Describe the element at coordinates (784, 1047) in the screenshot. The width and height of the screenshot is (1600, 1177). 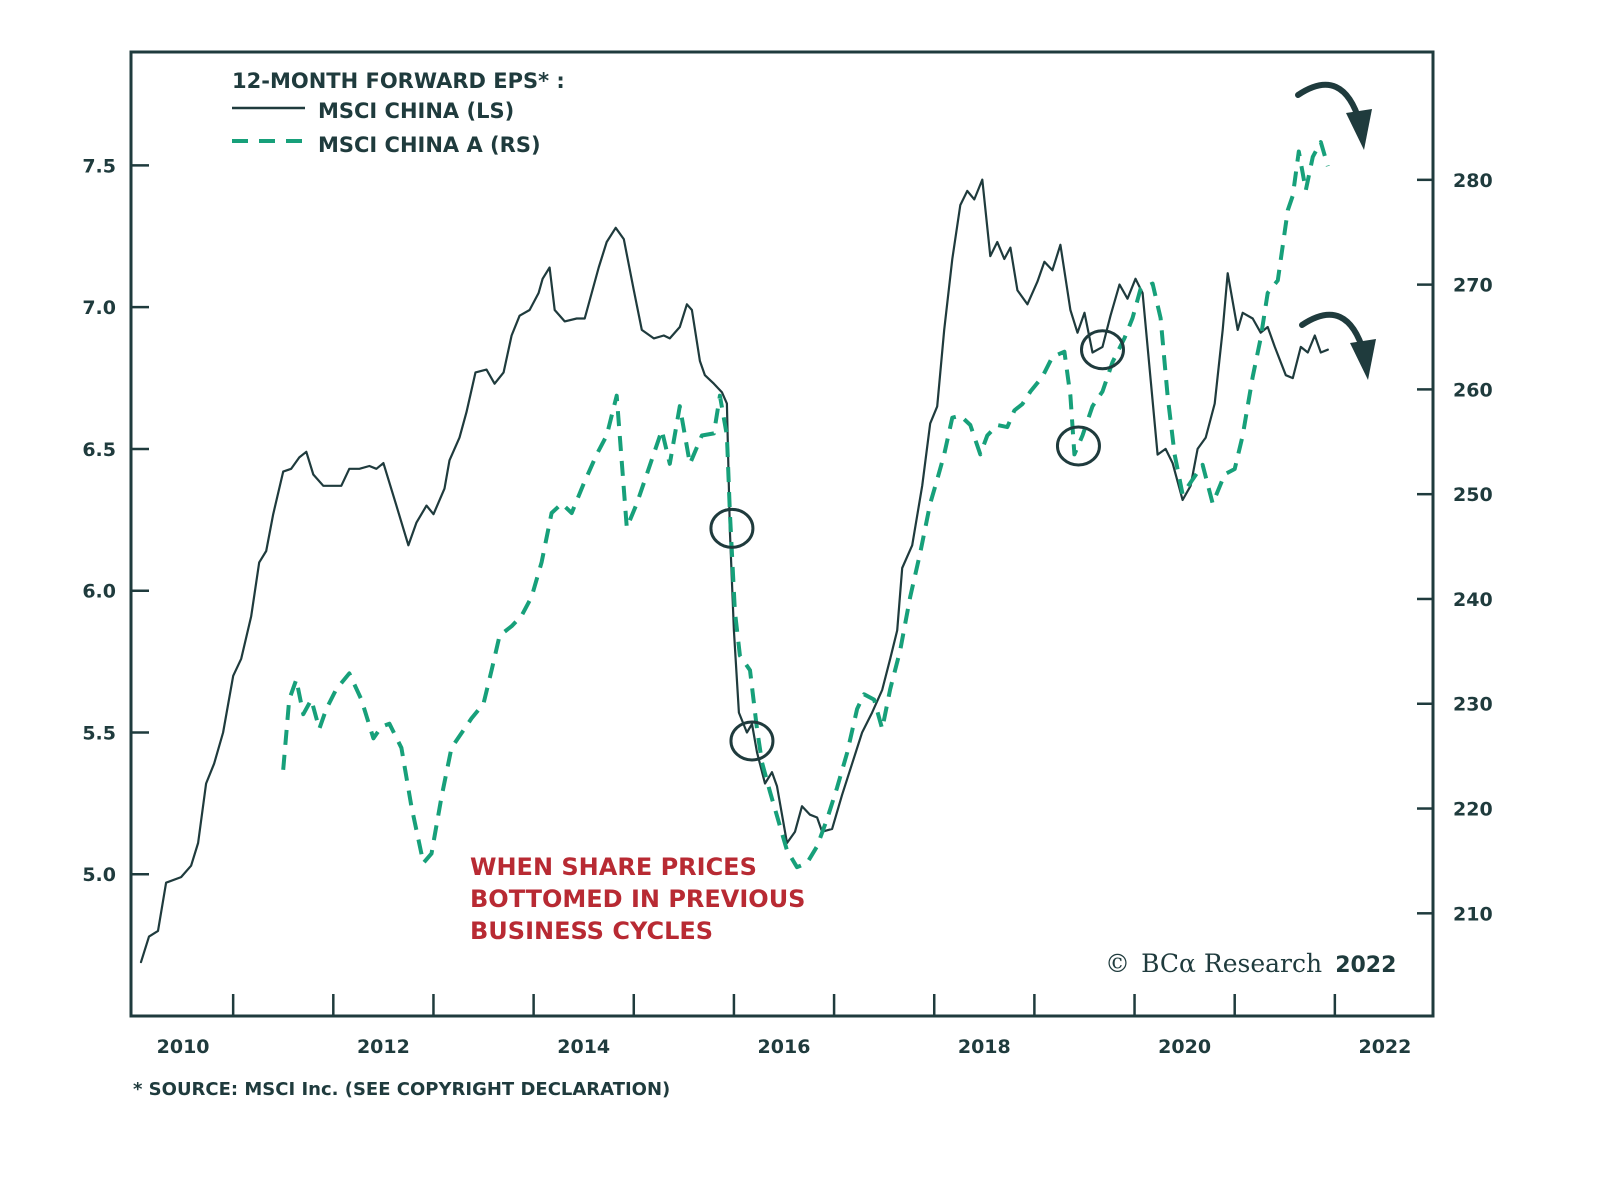
I see `x-axis-tick-label: 2016` at that location.